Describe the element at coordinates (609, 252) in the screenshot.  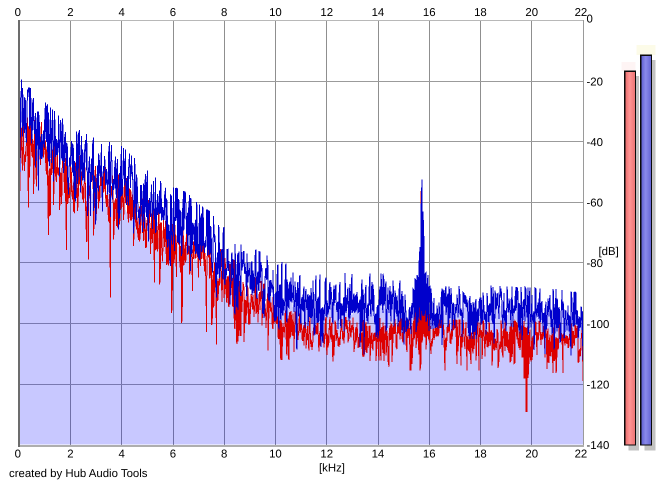
I see `svg-text: [dB]` at that location.